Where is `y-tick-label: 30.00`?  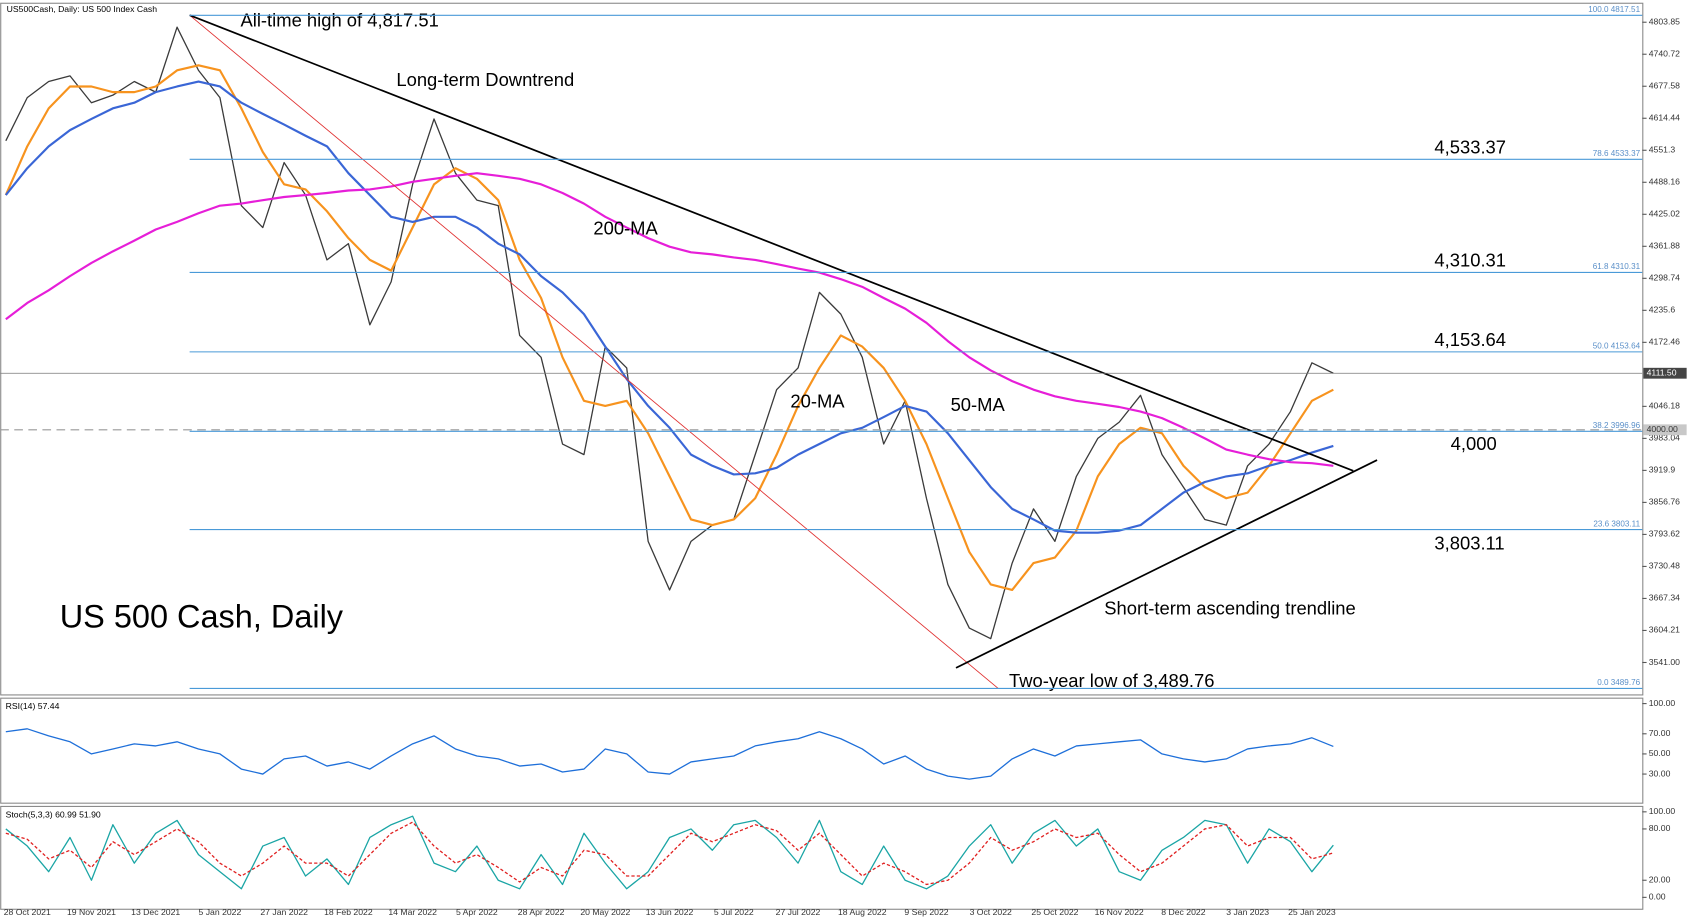
y-tick-label: 30.00 is located at coordinates (1660, 773).